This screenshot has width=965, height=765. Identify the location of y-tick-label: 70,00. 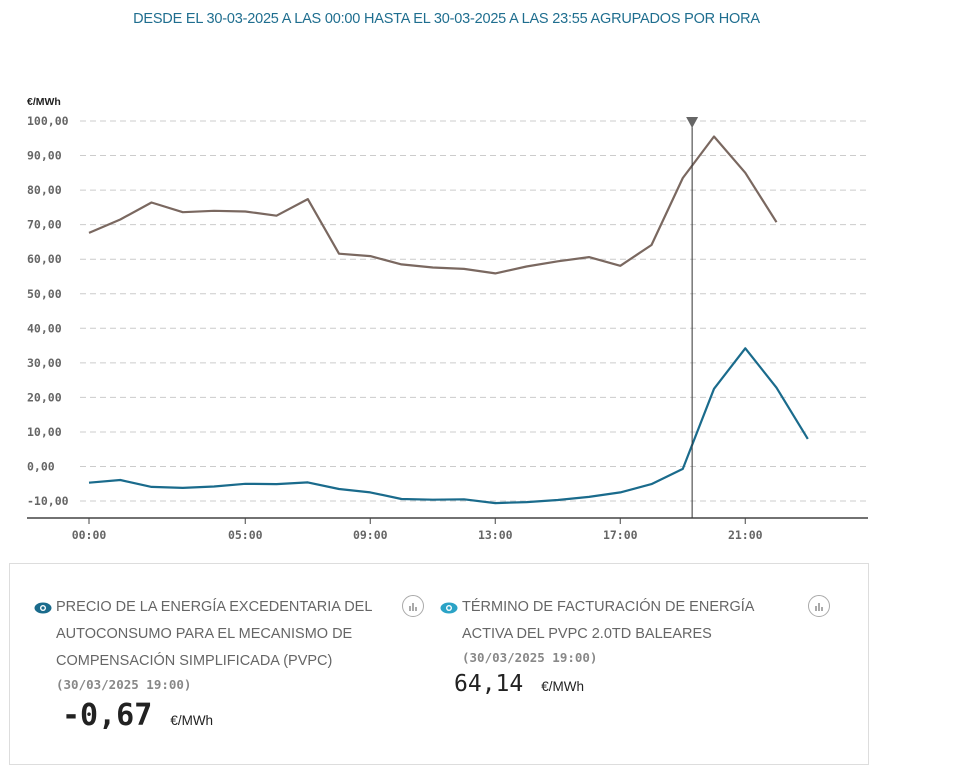
(44, 225).